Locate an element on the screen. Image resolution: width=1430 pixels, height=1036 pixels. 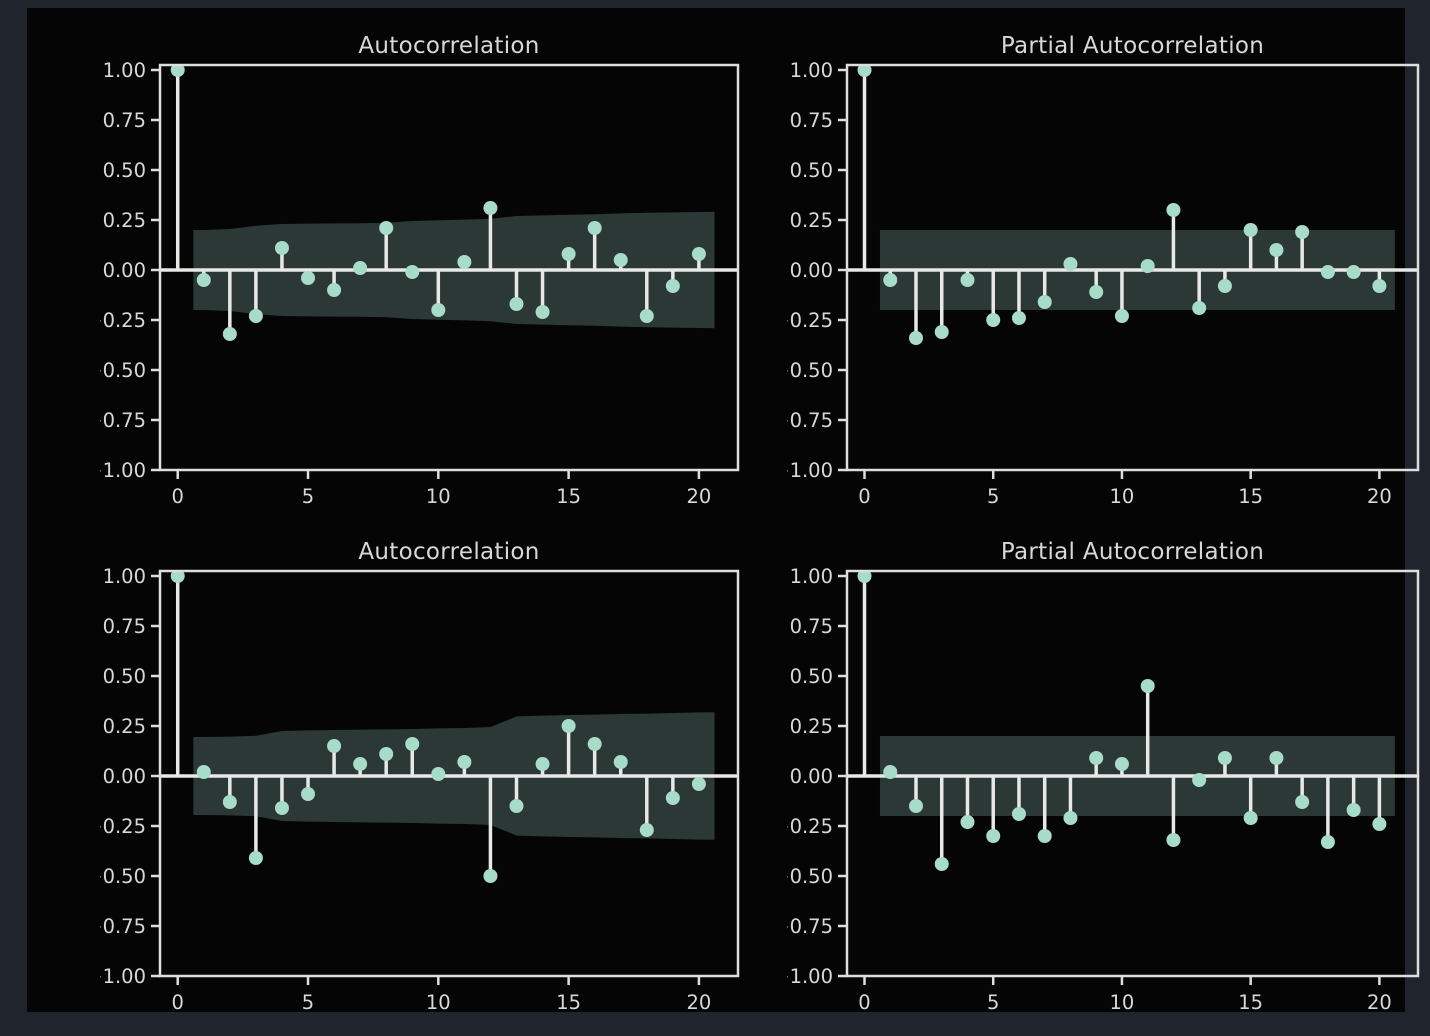
chart-title-pacf-bottom: Partial Autocorrelation is located at coordinates (1132, 552).